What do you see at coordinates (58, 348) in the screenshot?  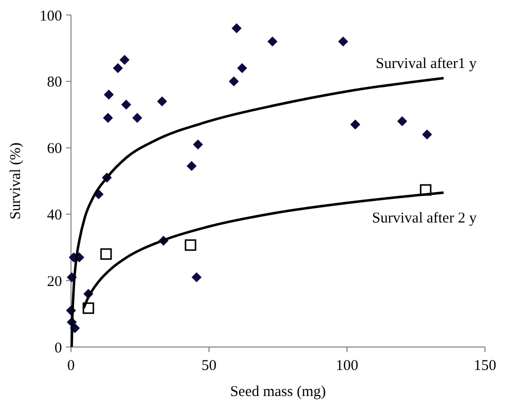 I see `y-tick-label: 0` at bounding box center [58, 348].